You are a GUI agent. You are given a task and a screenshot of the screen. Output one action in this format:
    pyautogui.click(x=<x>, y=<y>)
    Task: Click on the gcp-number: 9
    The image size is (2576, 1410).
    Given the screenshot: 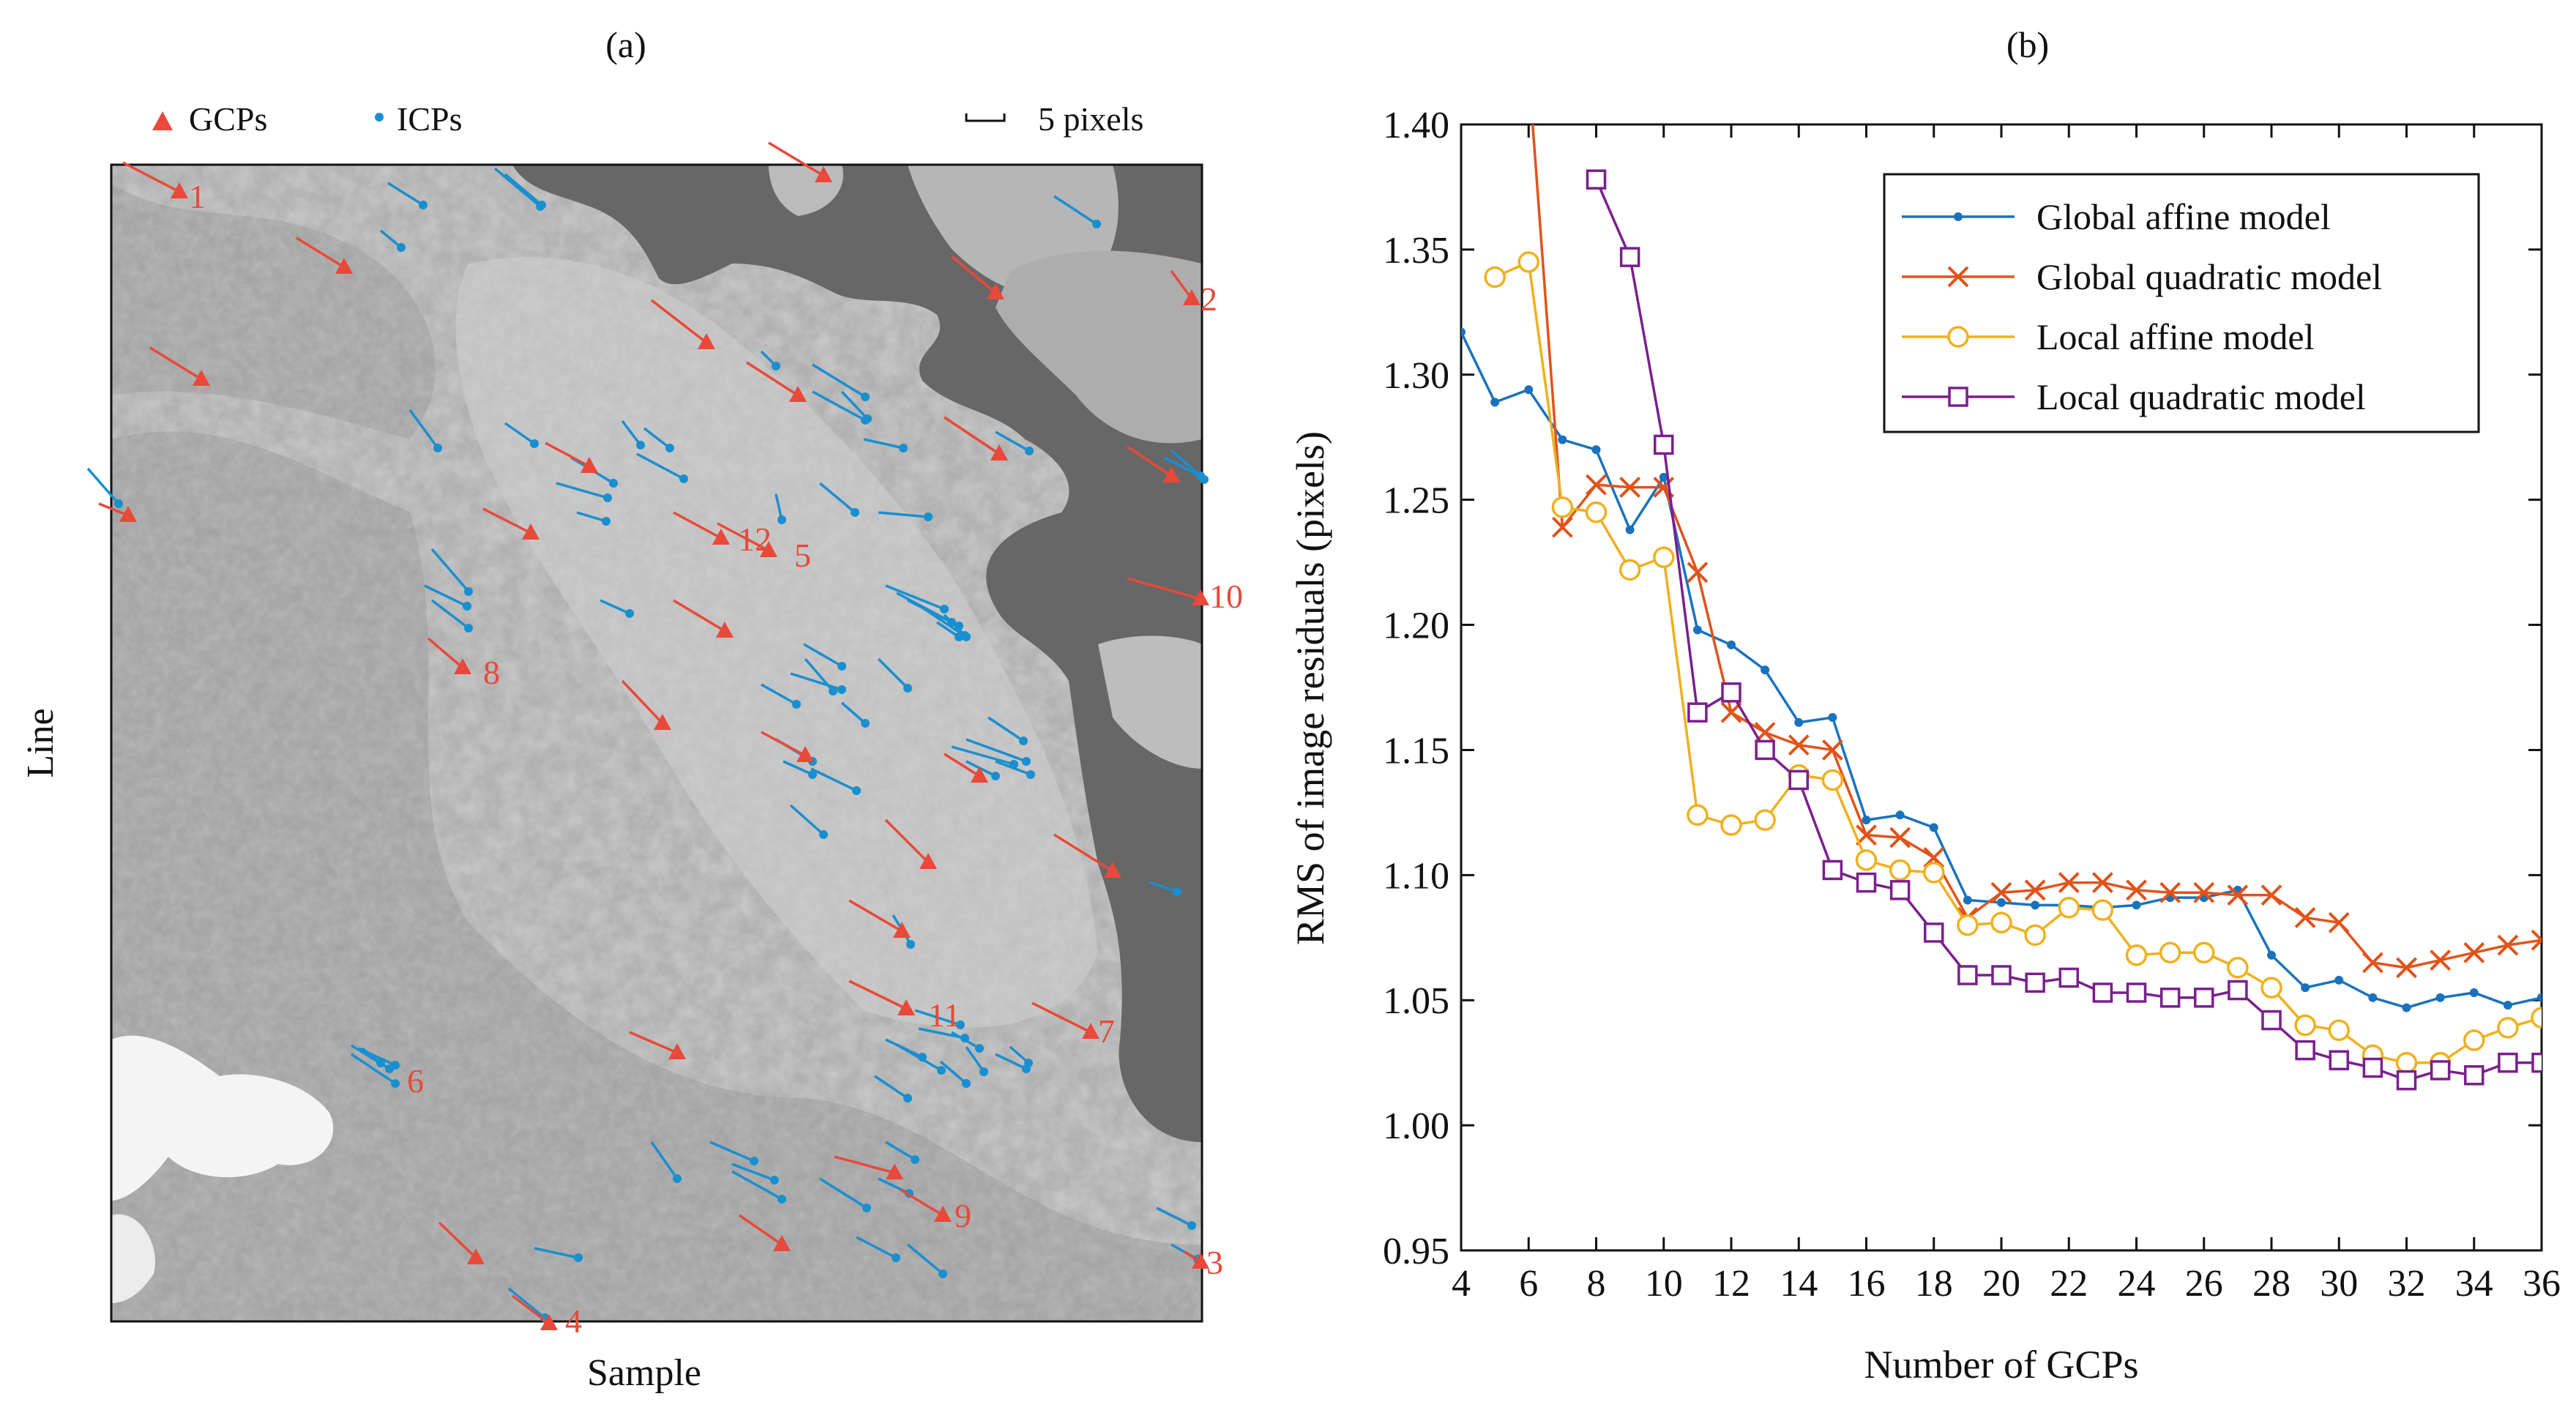 What is the action you would take?
    pyautogui.click(x=963, y=1215)
    